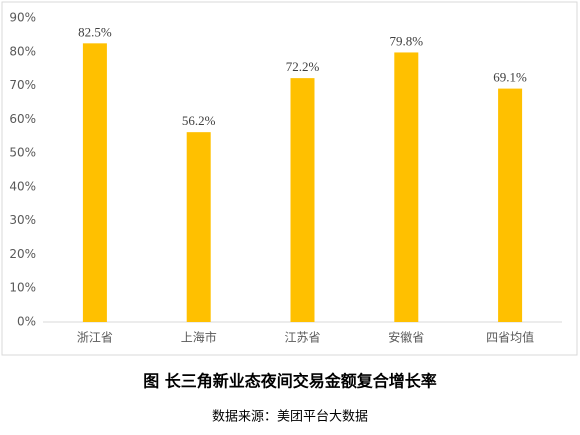  What do you see at coordinates (199, 337) in the screenshot?
I see `x-tick-label: 上海市` at bounding box center [199, 337].